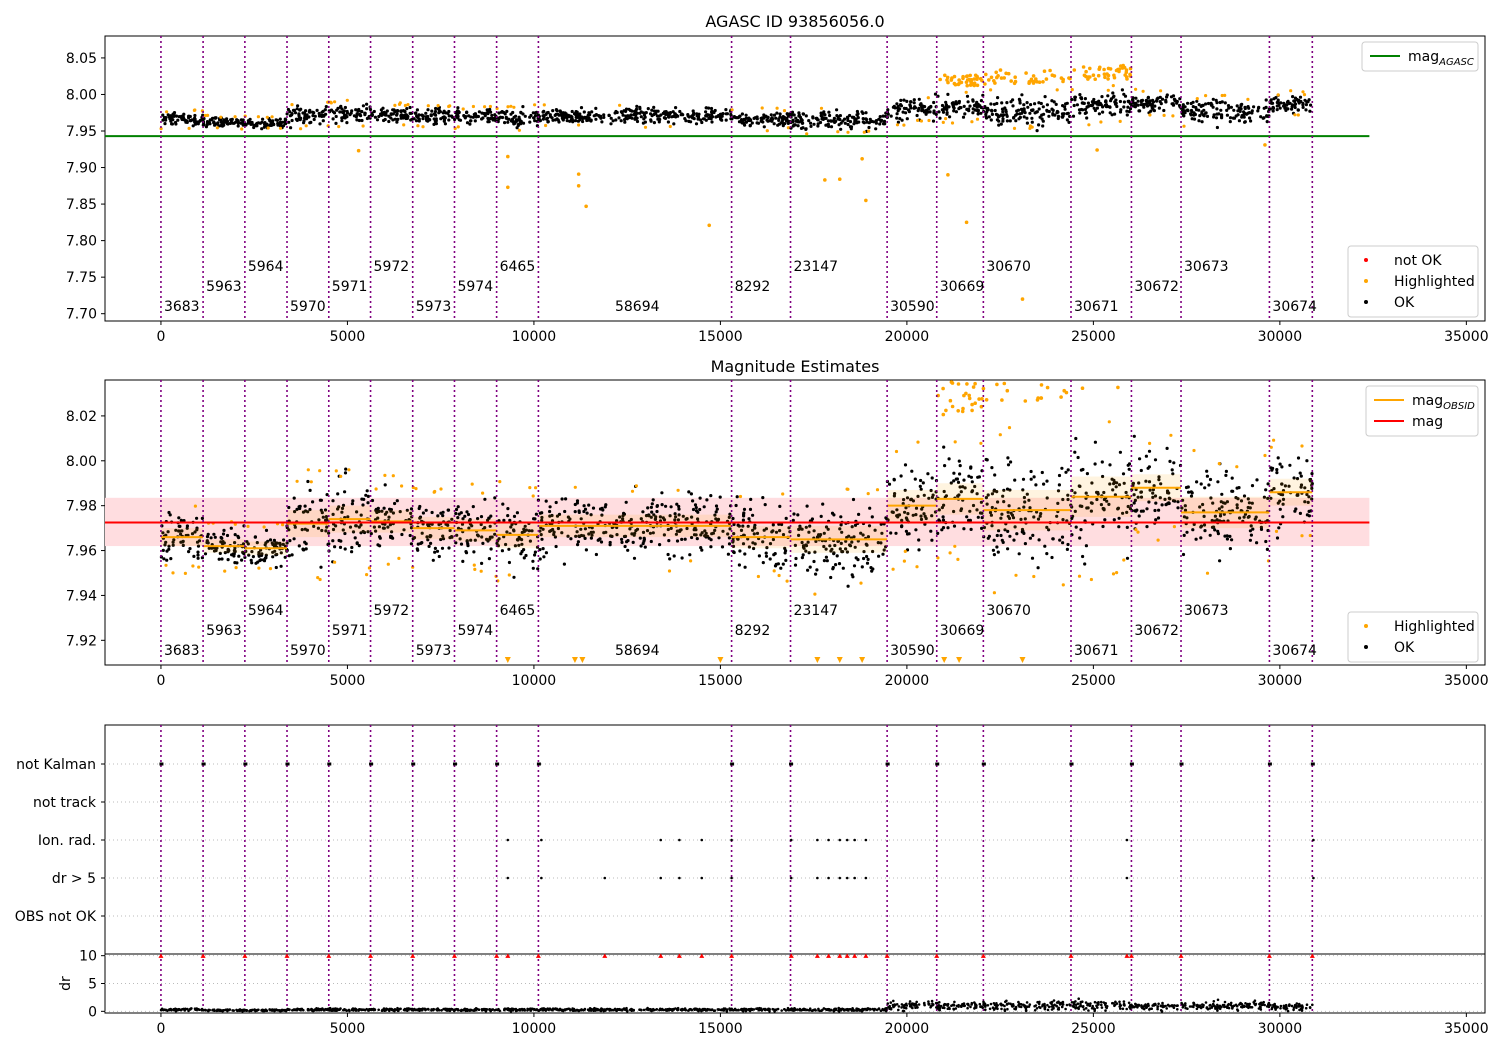  What do you see at coordinates (1420, 56) in the screenshot?
I see `legend-box` at bounding box center [1420, 56].